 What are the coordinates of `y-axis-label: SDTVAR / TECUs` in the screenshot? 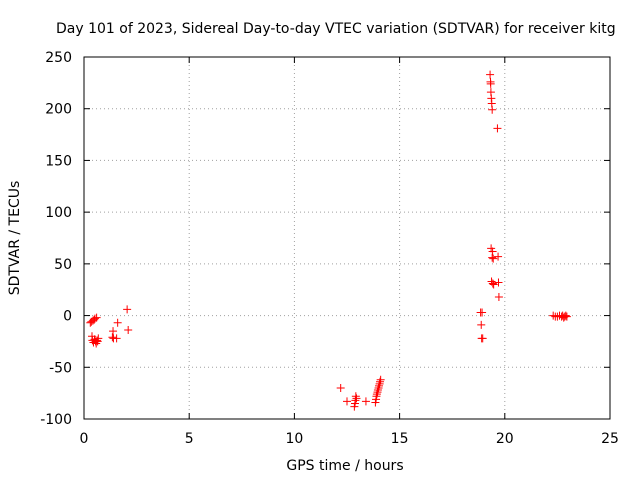 It's located at (15, 238).